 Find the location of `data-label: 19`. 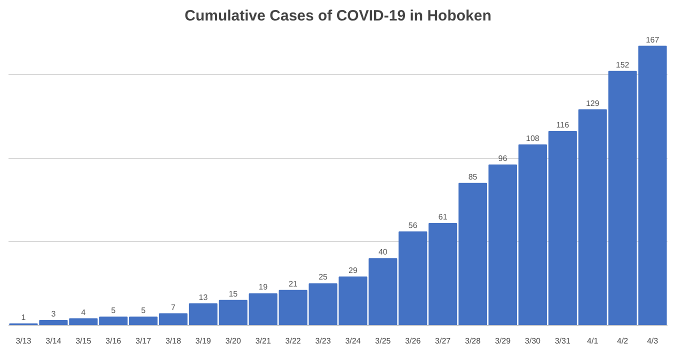

data-label: 19 is located at coordinates (263, 287).